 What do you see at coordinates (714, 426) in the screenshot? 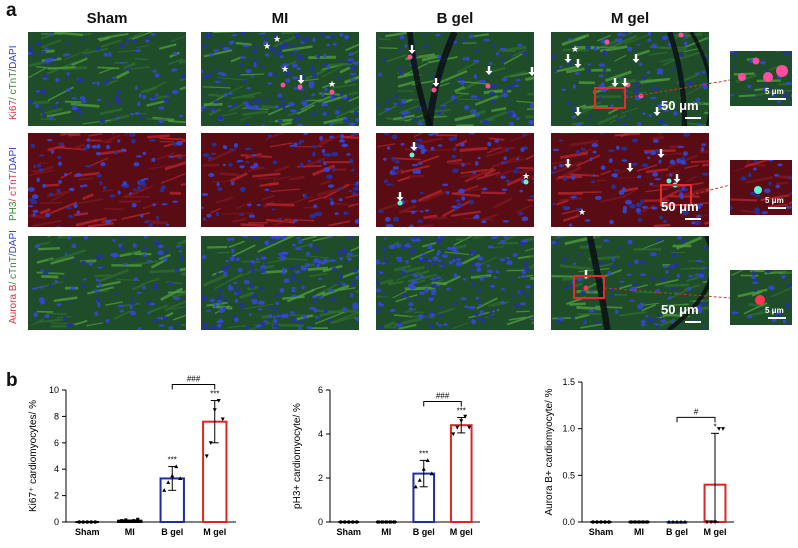
I see `significance-label: *` at bounding box center [714, 426].